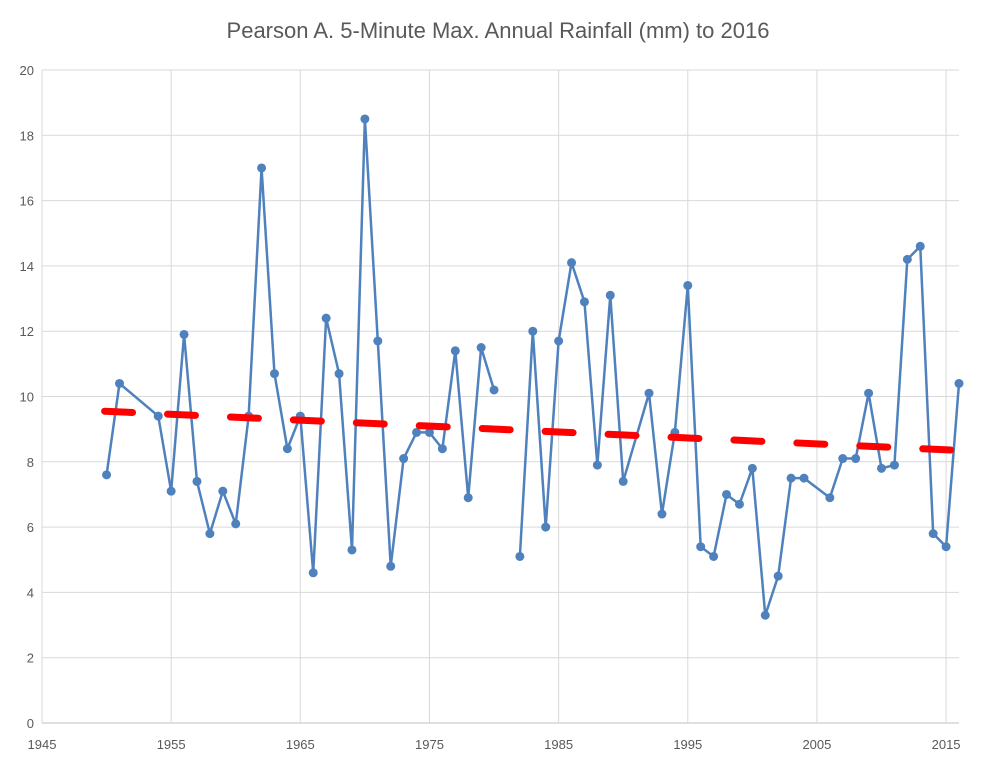 The width and height of the screenshot is (987, 764). What do you see at coordinates (558, 744) in the screenshot?
I see `x-tick-label: 1985` at bounding box center [558, 744].